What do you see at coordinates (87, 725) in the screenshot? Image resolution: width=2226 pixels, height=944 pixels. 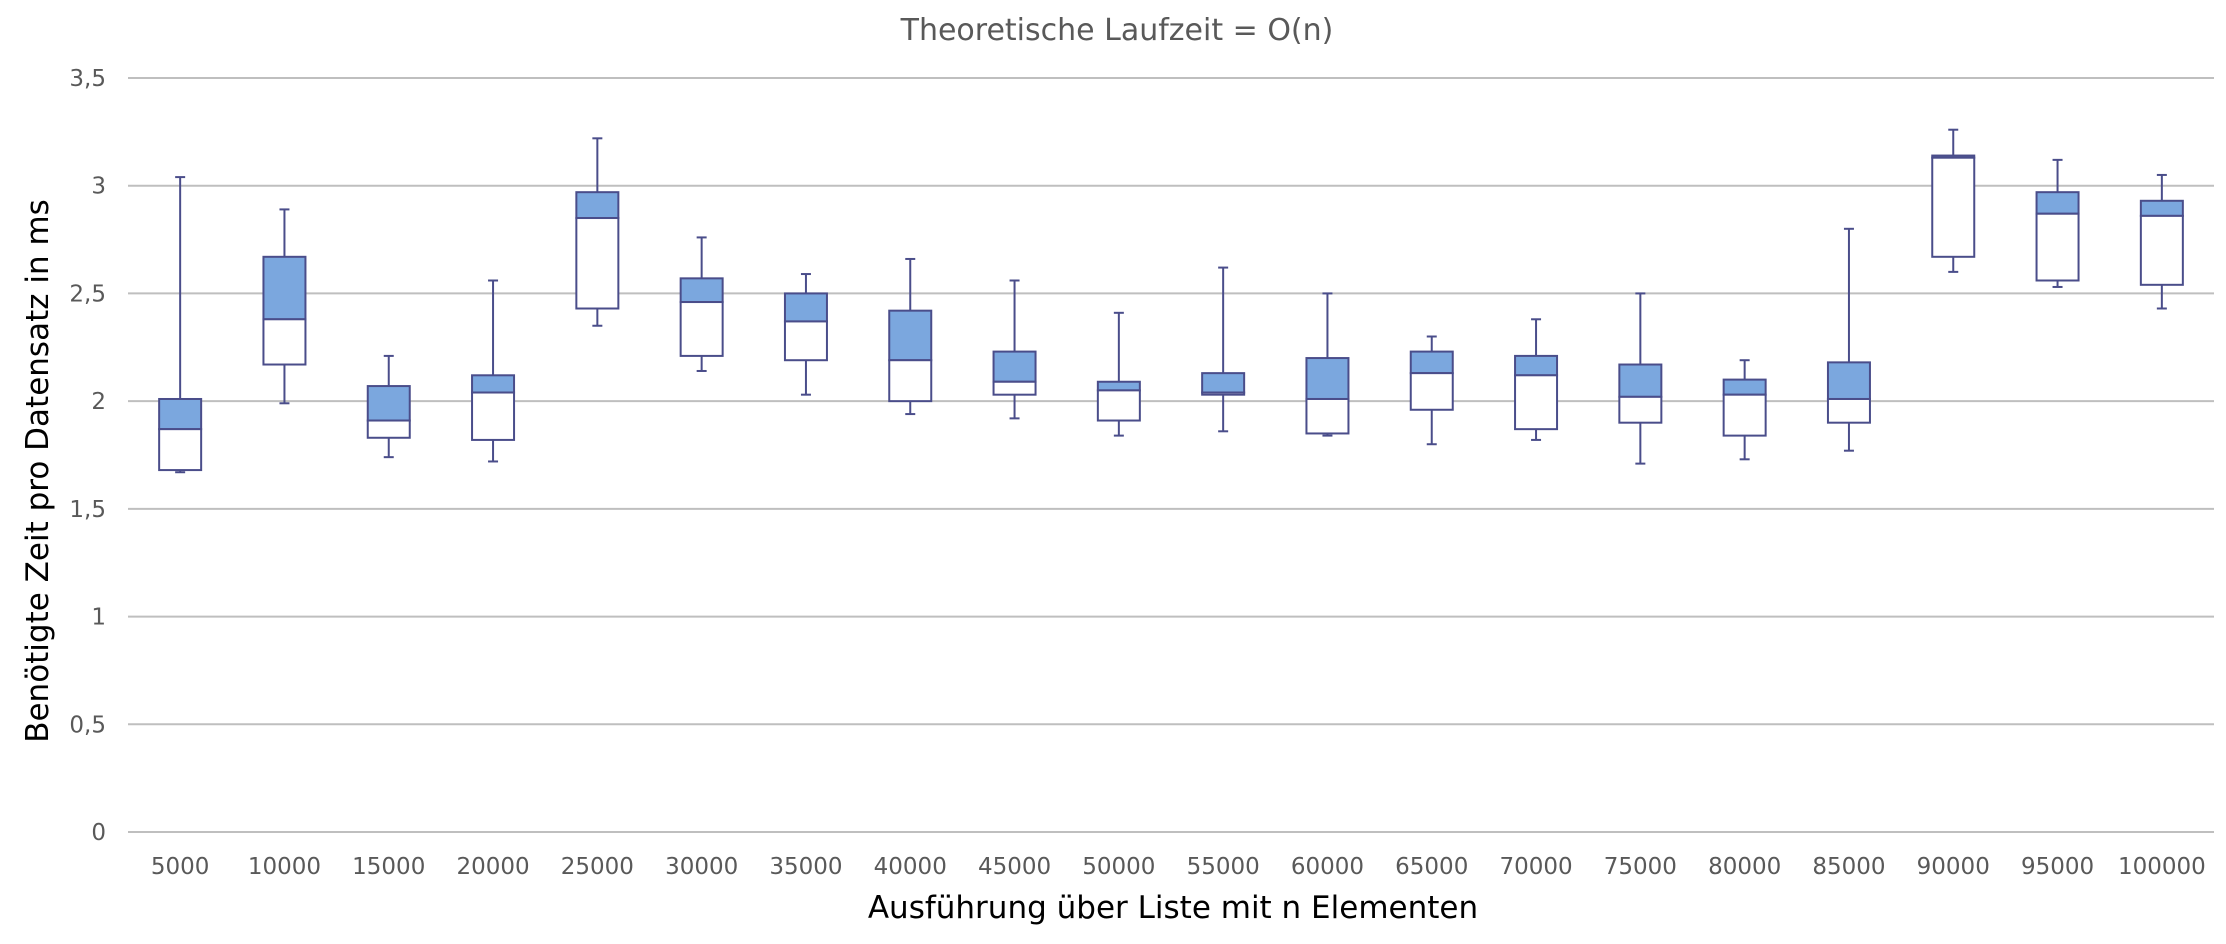 I see `y-tick-label: 0,5` at bounding box center [87, 725].